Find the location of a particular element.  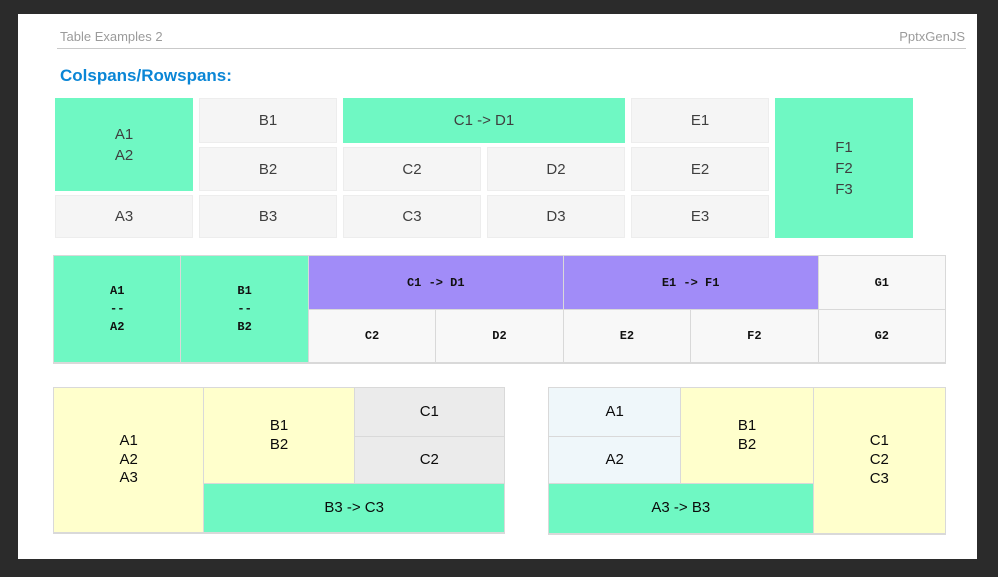

slide-title: Table Examples 2 is located at coordinates (111, 36).